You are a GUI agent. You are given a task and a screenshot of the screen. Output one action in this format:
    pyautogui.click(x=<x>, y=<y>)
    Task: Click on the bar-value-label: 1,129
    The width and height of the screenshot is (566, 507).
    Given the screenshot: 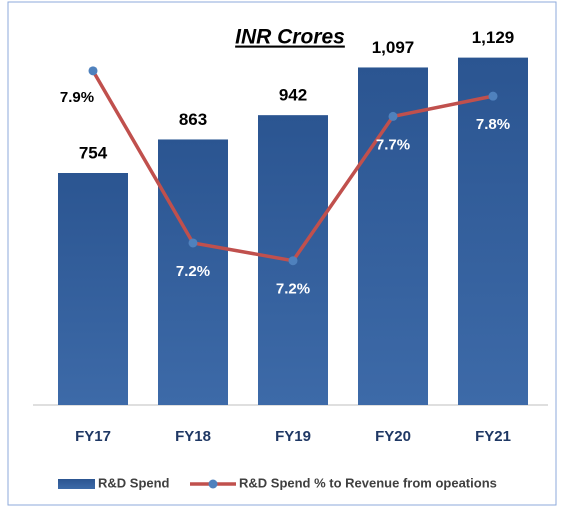 What is the action you would take?
    pyautogui.click(x=493, y=37)
    